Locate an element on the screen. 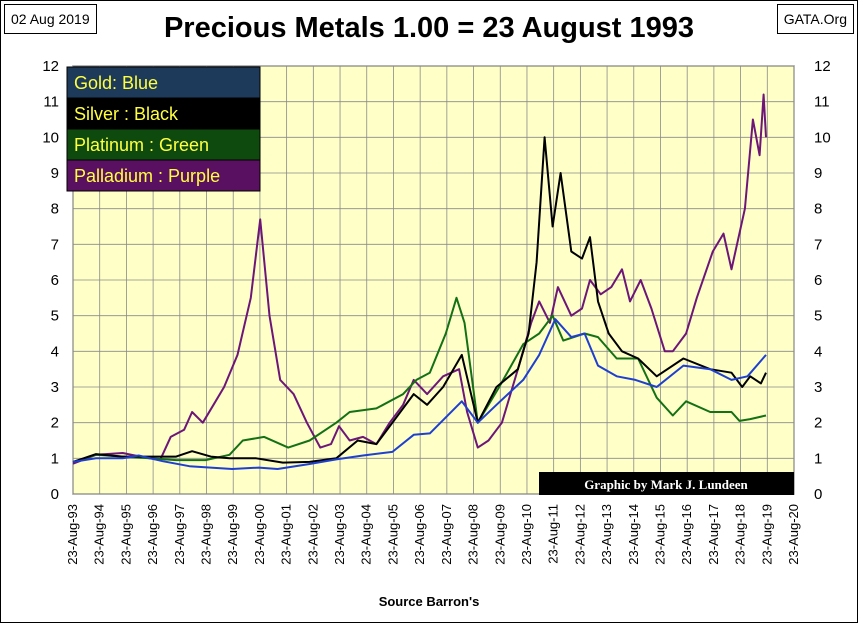 The height and width of the screenshot is (623, 858). legend-entry: Palladium : Purple is located at coordinates (147, 176).